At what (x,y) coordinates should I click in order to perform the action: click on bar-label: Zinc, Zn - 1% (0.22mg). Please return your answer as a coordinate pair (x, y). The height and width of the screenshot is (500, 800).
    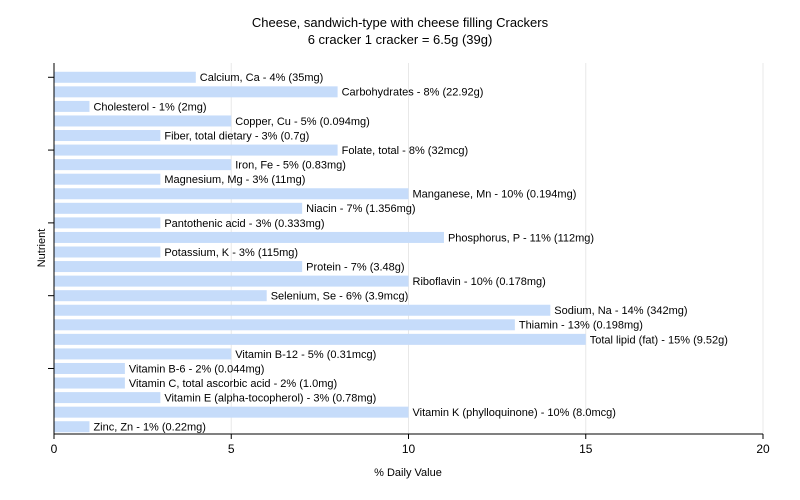
    Looking at the image, I should click on (149, 428).